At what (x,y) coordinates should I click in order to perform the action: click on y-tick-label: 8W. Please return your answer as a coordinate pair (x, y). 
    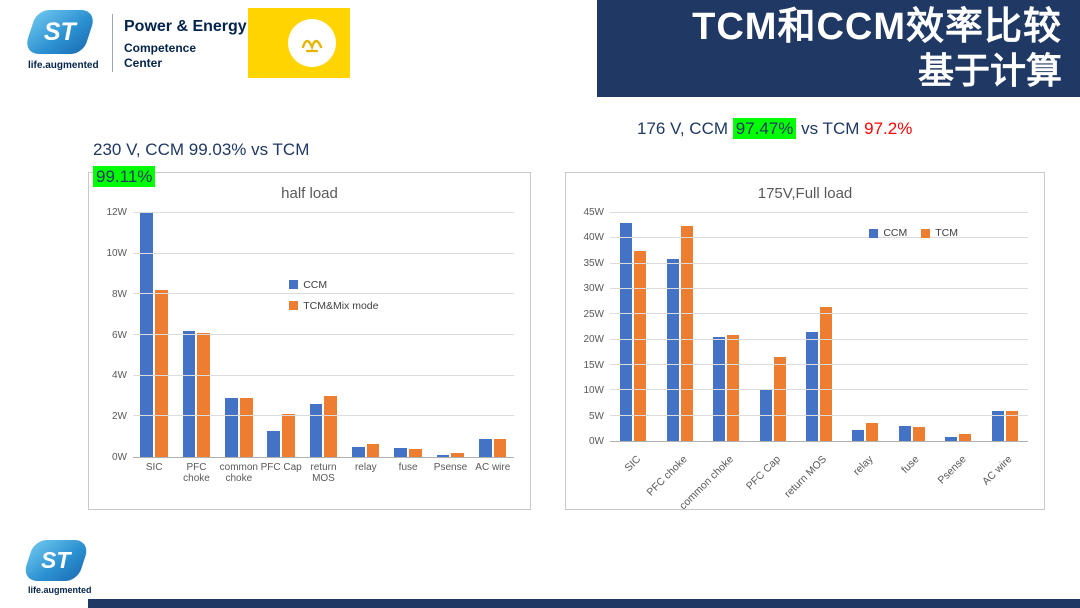
    Looking at the image, I should click on (119, 294).